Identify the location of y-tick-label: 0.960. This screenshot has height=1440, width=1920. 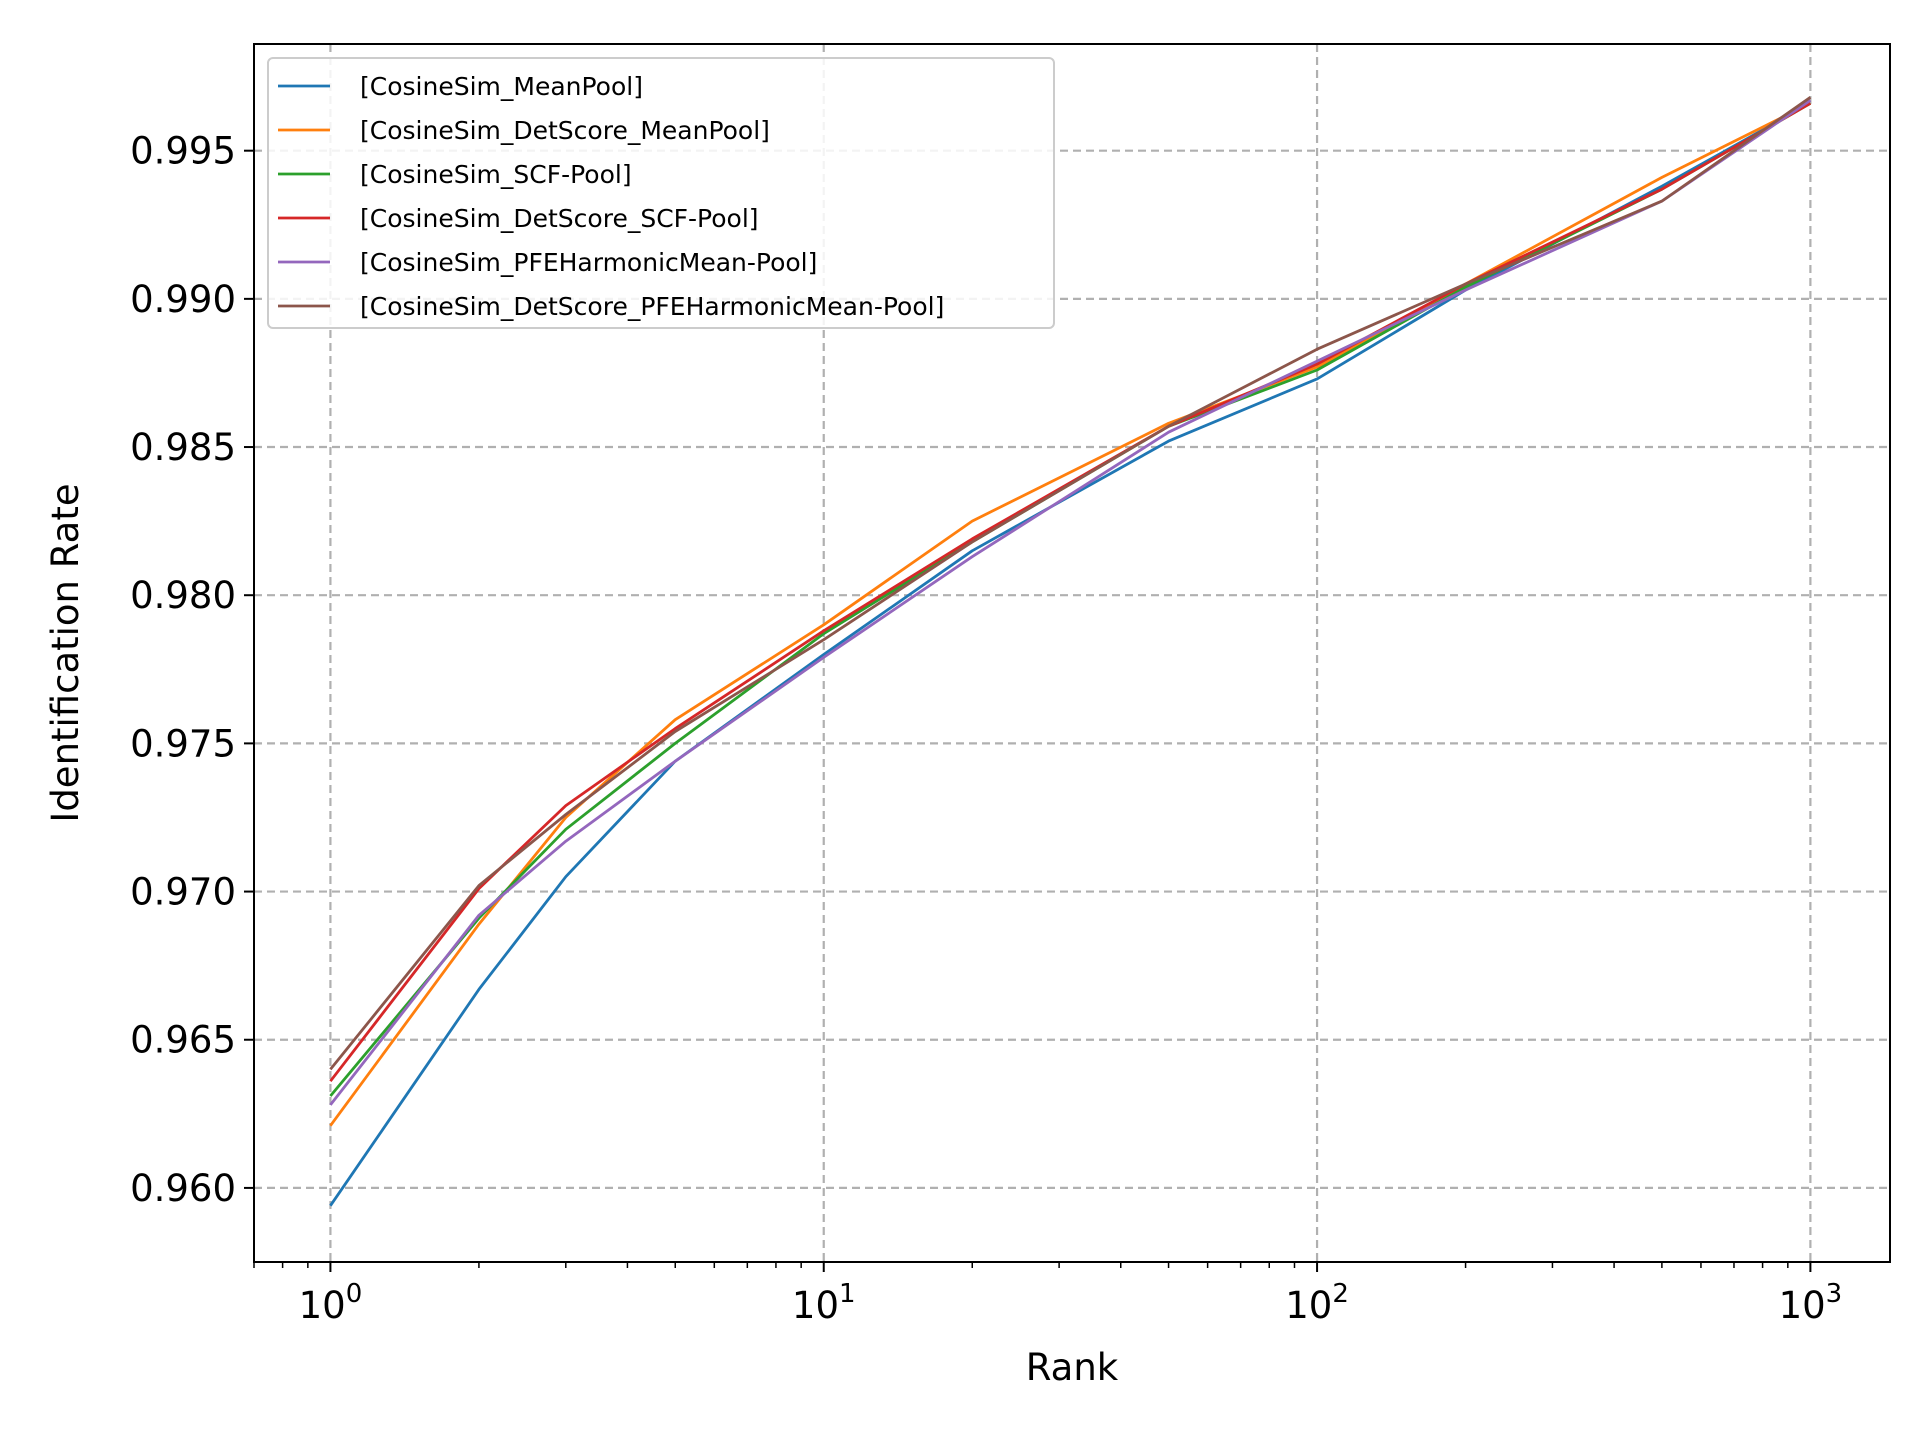
(183, 1188).